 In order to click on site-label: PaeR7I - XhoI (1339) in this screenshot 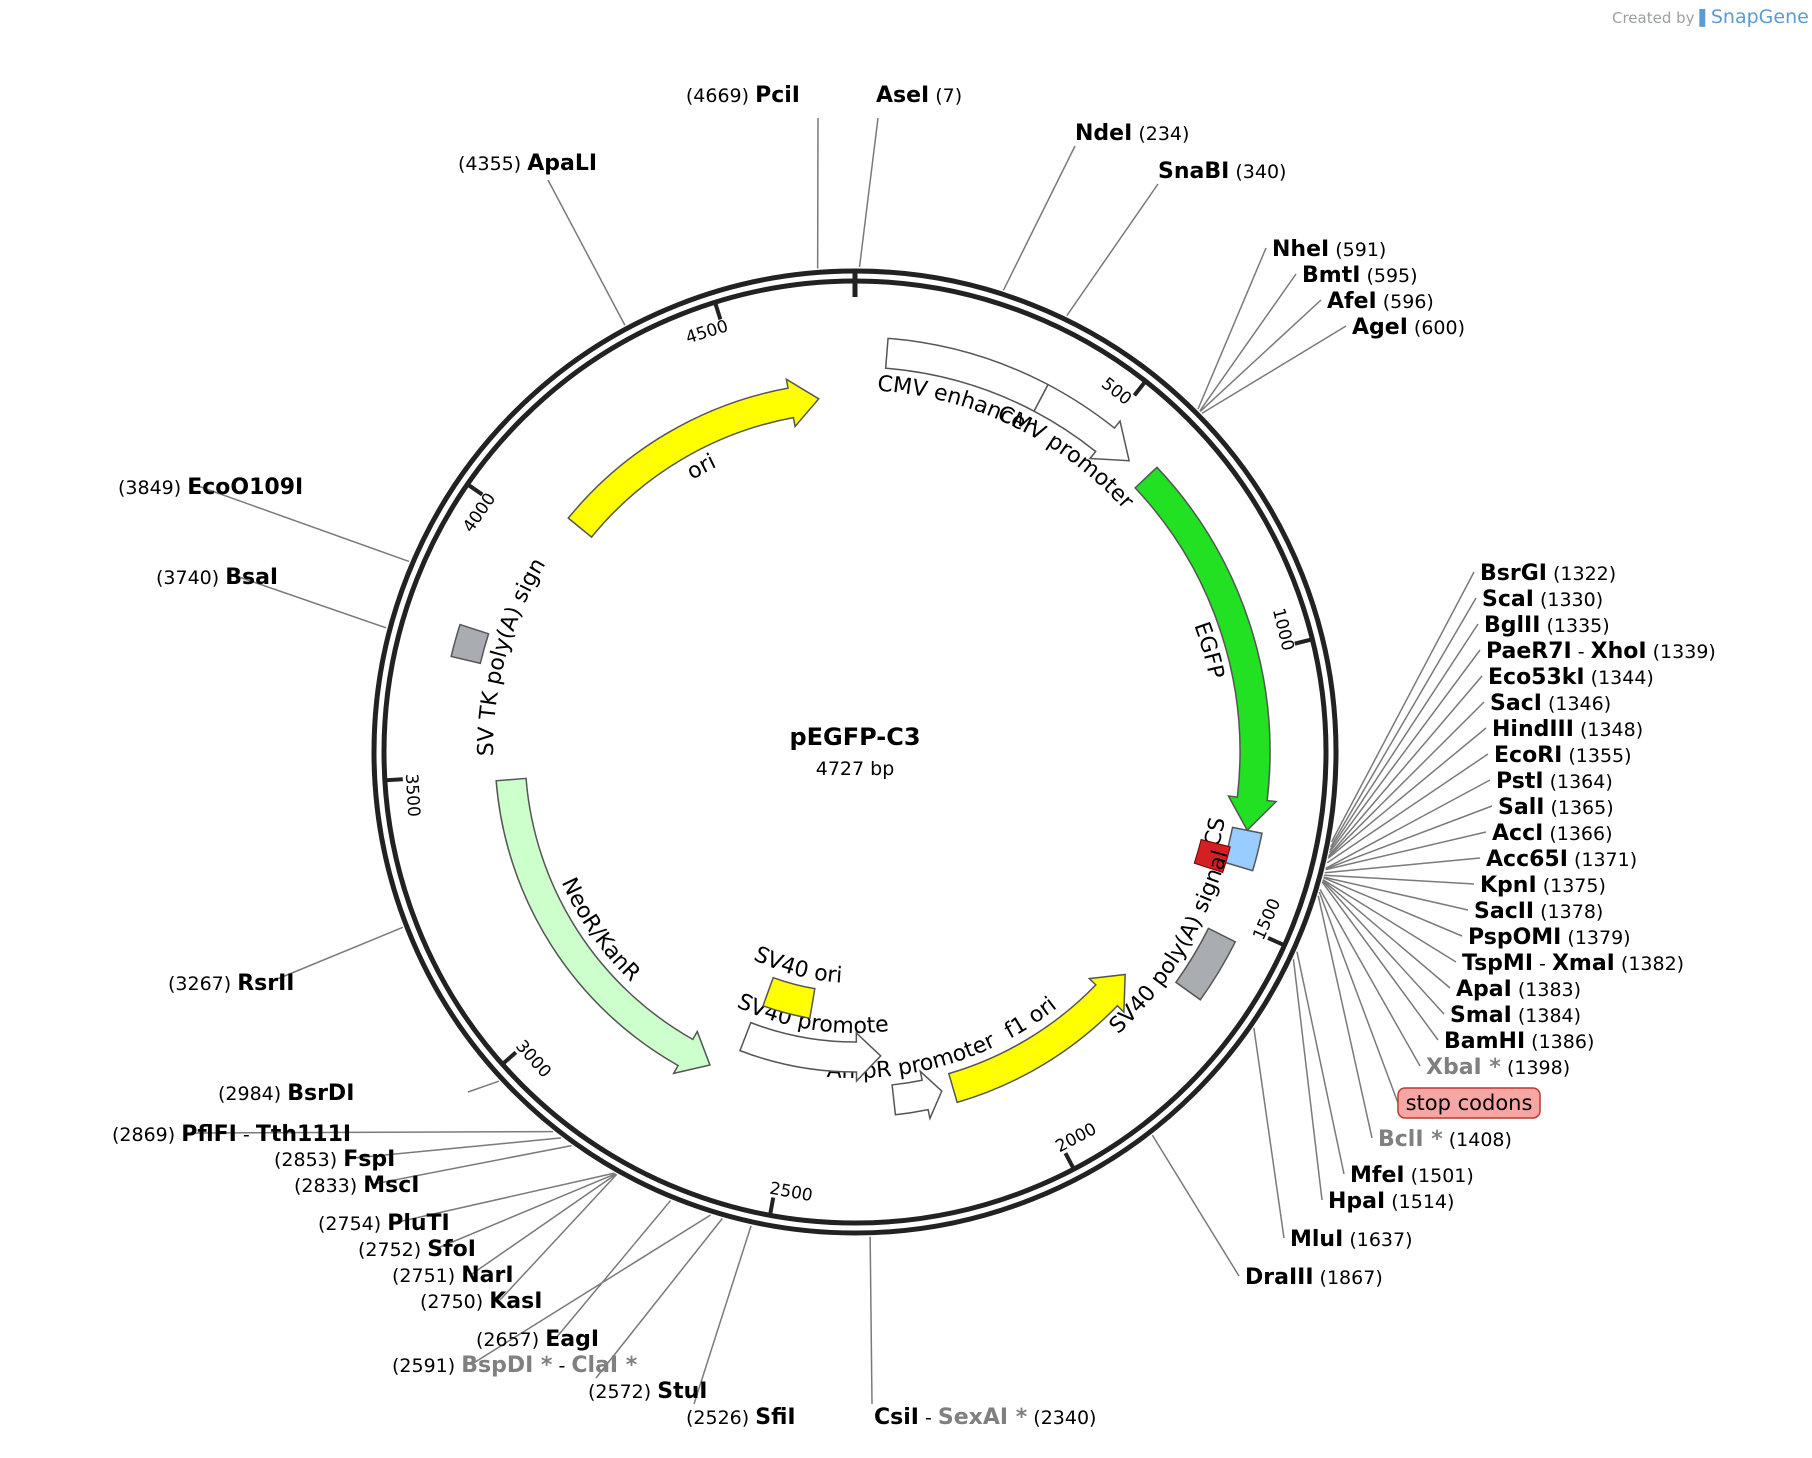, I will do `click(1601, 651)`.